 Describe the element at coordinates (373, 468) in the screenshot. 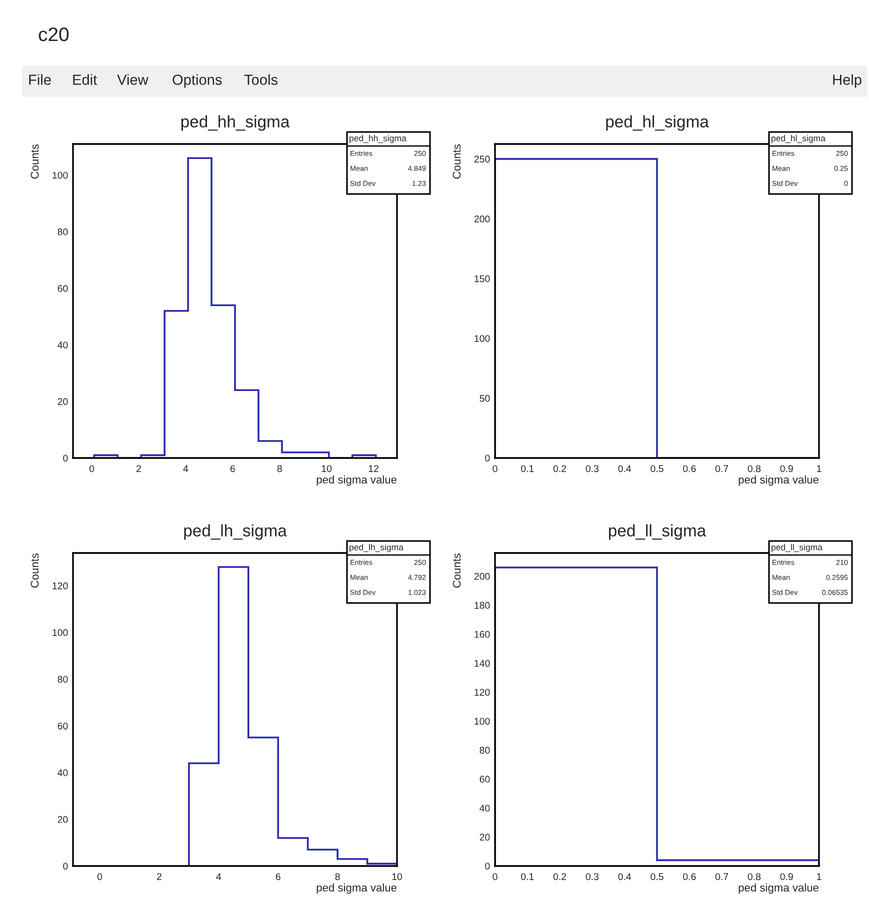

I see `x-tick-label: 12` at that location.